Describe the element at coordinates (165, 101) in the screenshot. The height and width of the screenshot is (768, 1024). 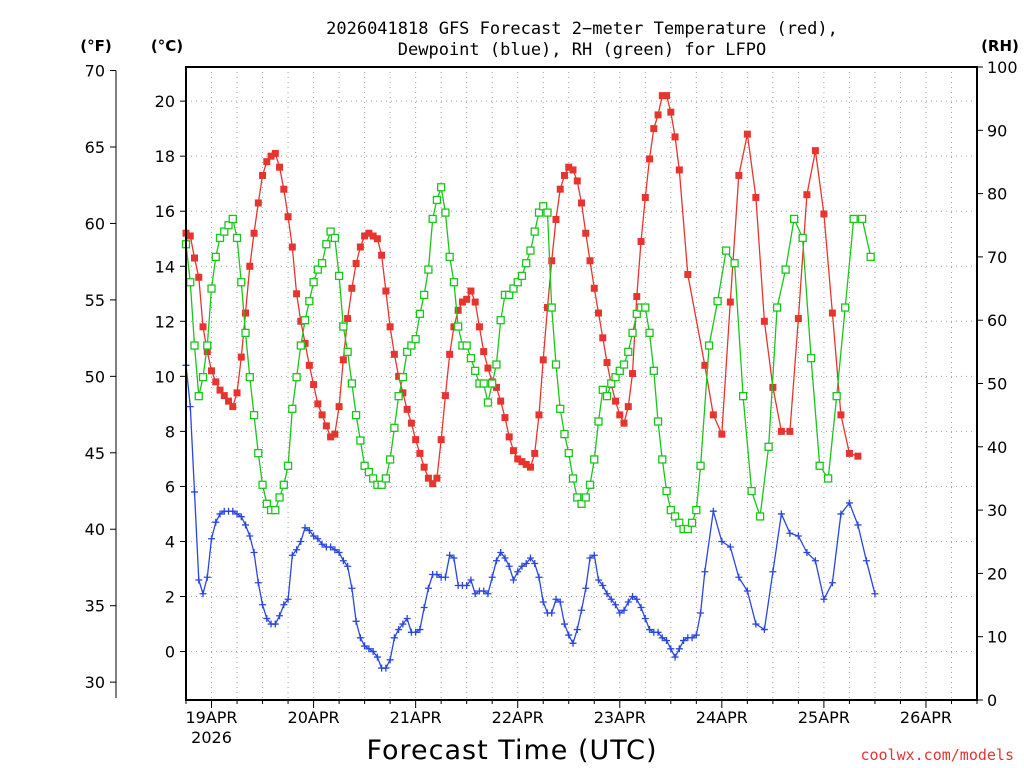
I see `celsius-tick-label: 20` at that location.